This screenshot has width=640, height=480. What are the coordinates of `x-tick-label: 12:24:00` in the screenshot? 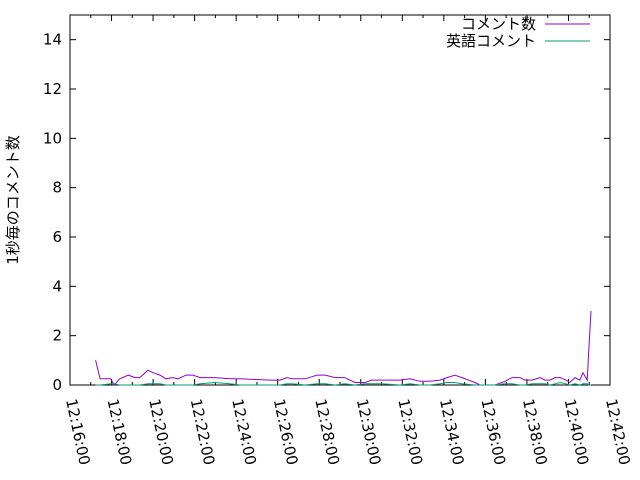 It's located at (244, 432).